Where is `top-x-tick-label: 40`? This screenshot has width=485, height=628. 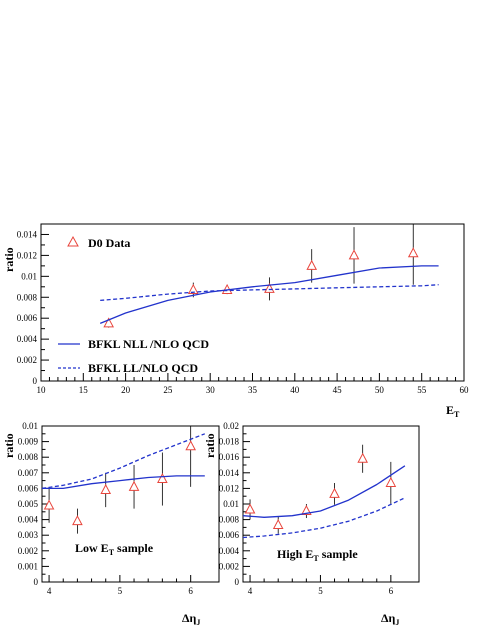 top-x-tick-label: 40 is located at coordinates (295, 390).